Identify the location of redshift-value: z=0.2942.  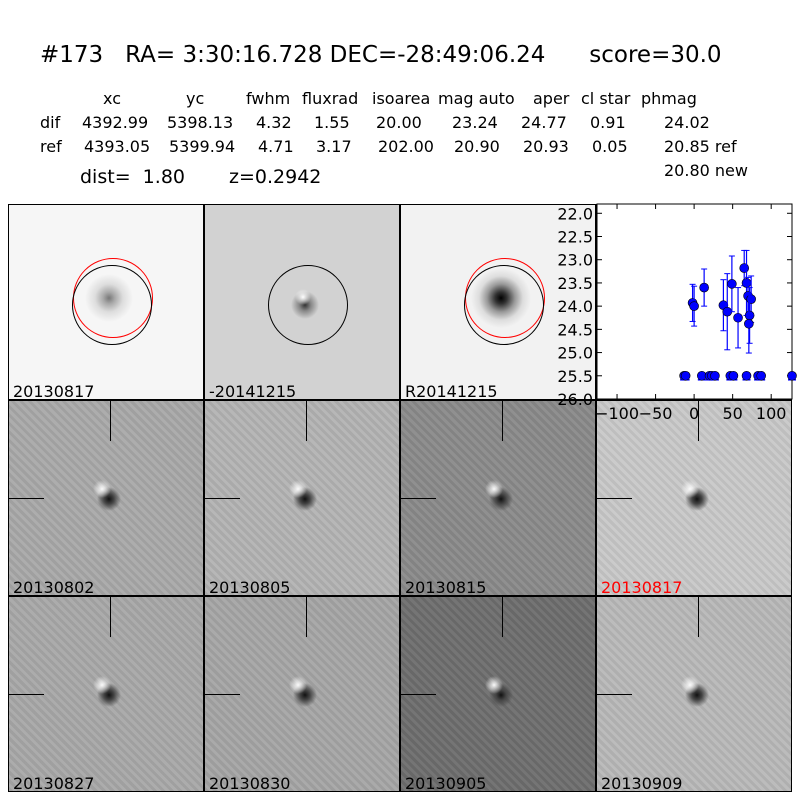
(275, 177).